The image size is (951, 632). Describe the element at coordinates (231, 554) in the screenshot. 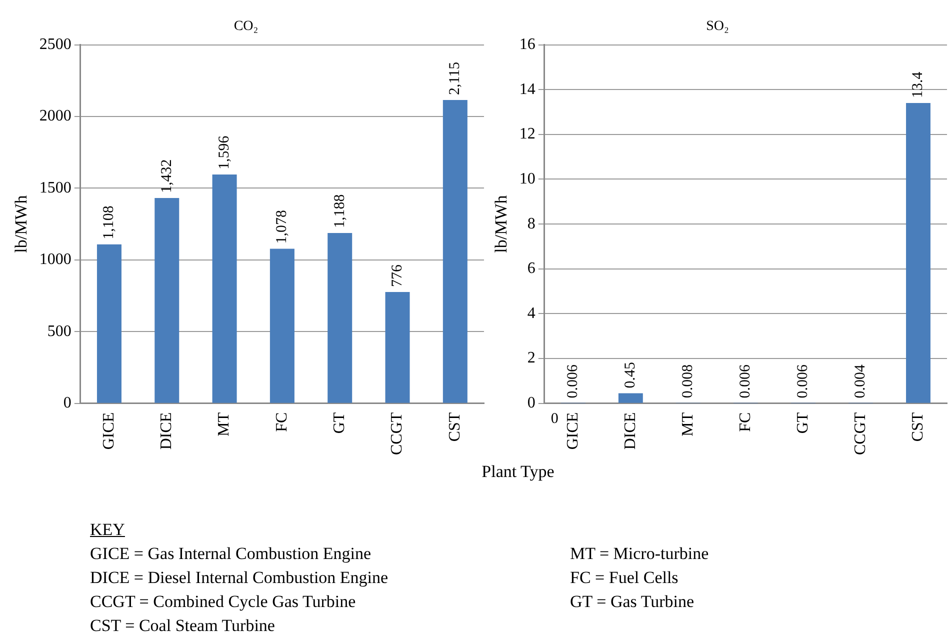

I see `text: GICE = Gas Internal Combustion Engine` at that location.